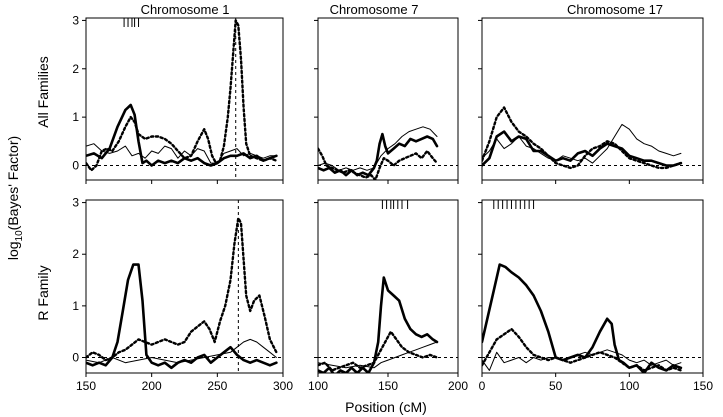 This screenshot has height=417, width=723. Describe the element at coordinates (556, 386) in the screenshot. I see `x-tick-label: 50` at that location.